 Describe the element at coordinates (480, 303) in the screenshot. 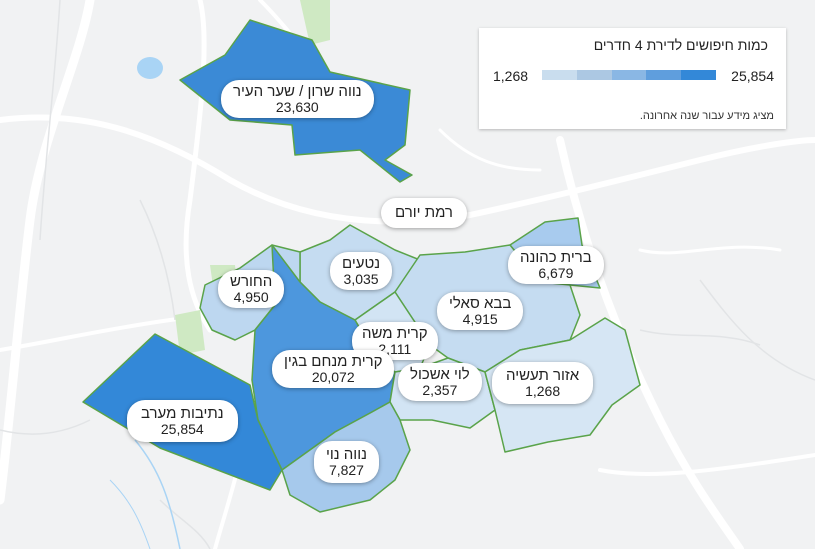

I see `neighborhood-name: בבא סאלי` at that location.